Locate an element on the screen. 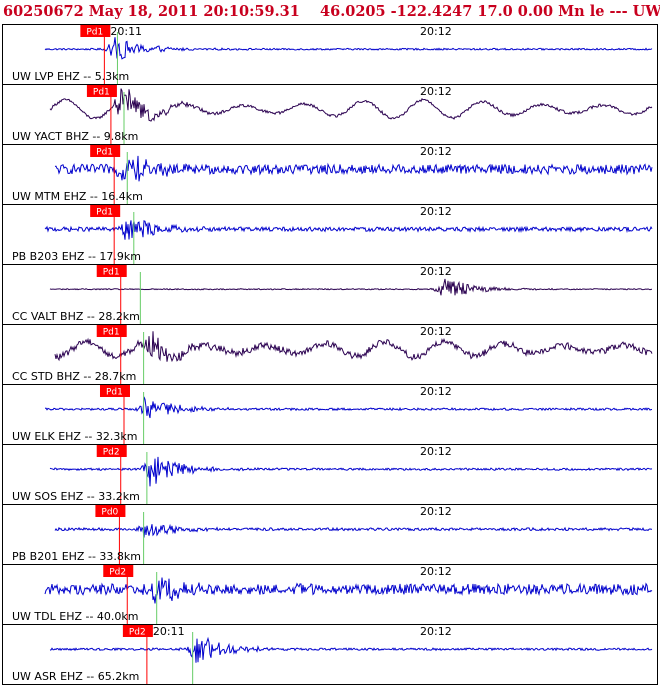 The image size is (660, 686). station-label: UW YACT BHZ -- 9.8km is located at coordinates (75, 136).